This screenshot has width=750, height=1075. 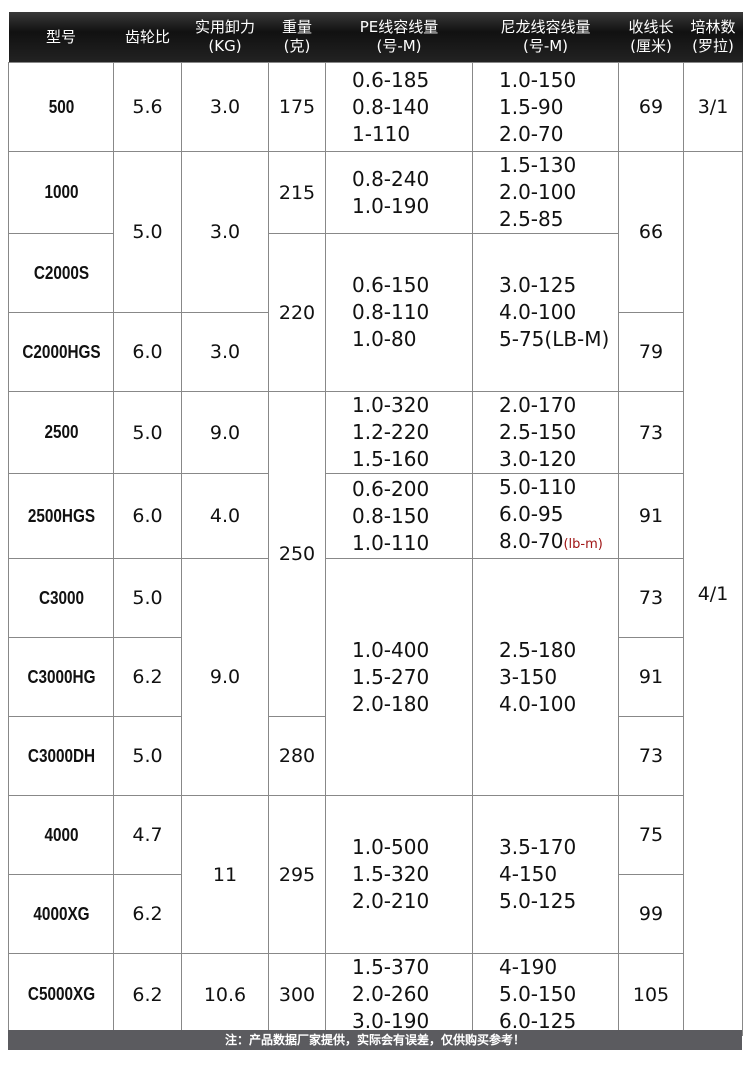 I want to click on model-cell: C3000DH, so click(x=61, y=756).